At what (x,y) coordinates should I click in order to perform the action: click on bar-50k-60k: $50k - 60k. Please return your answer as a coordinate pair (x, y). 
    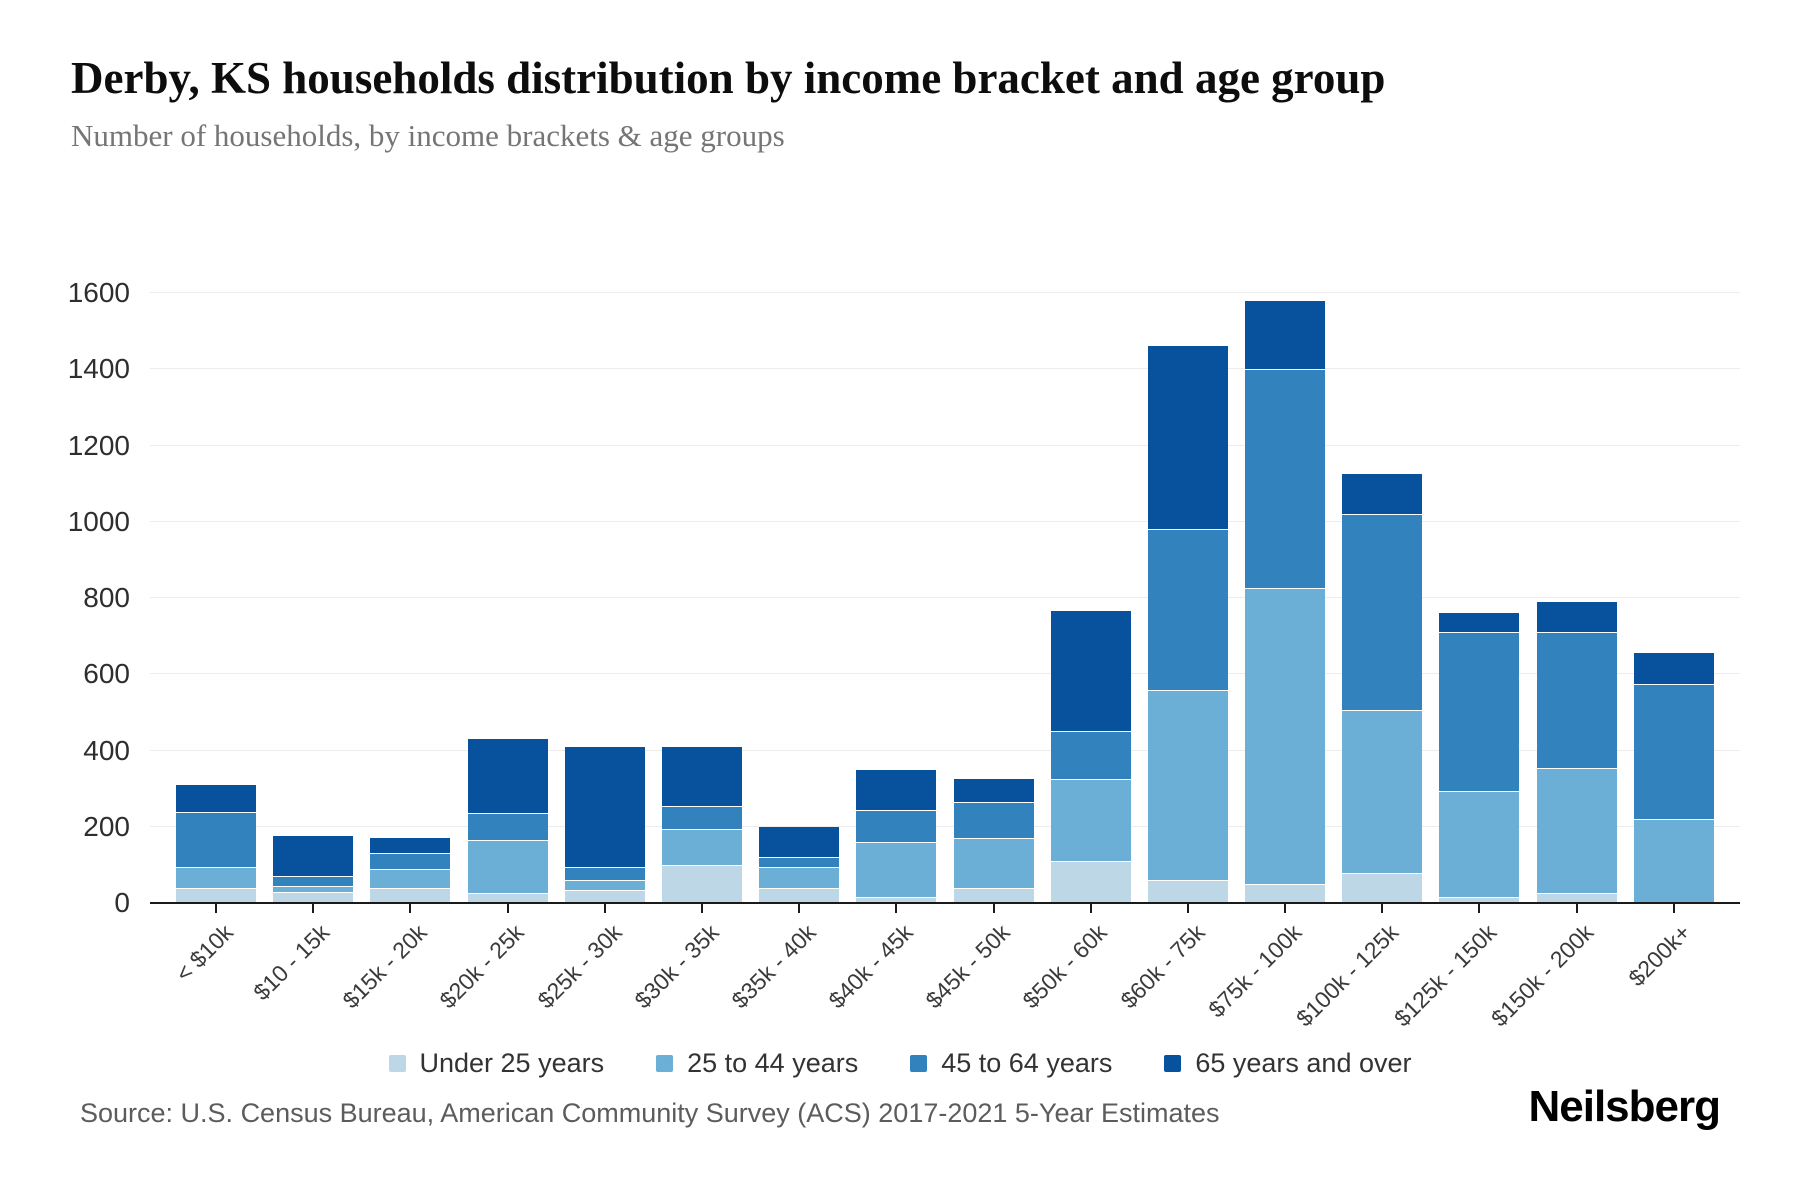
    Looking at the image, I should click on (1074, 631).